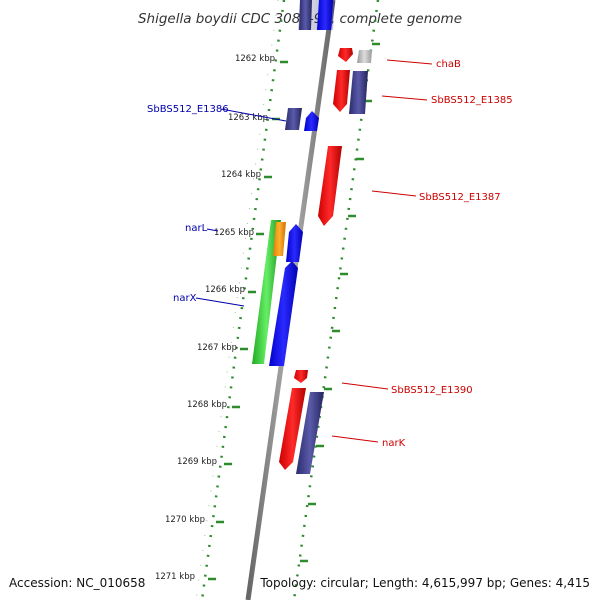 This screenshot has height=600, width=600. What do you see at coordinates (292, 429) in the screenshot?
I see `gene-feature-reverse-large` at bounding box center [292, 429].